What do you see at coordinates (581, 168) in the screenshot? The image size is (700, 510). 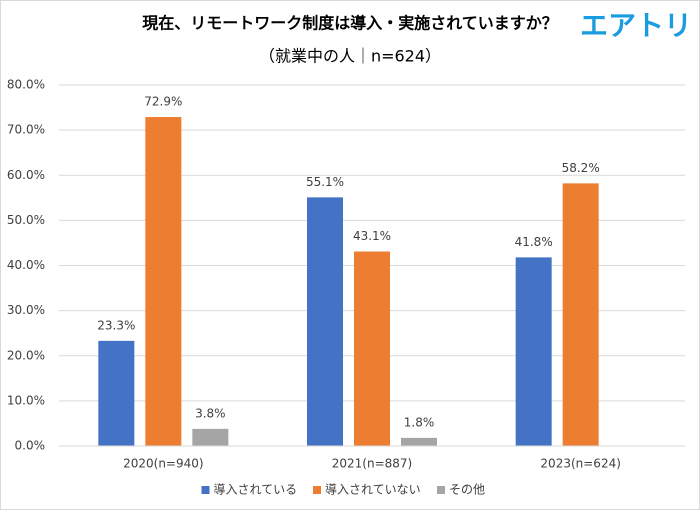 I see `value-label: 58.2%` at bounding box center [581, 168].